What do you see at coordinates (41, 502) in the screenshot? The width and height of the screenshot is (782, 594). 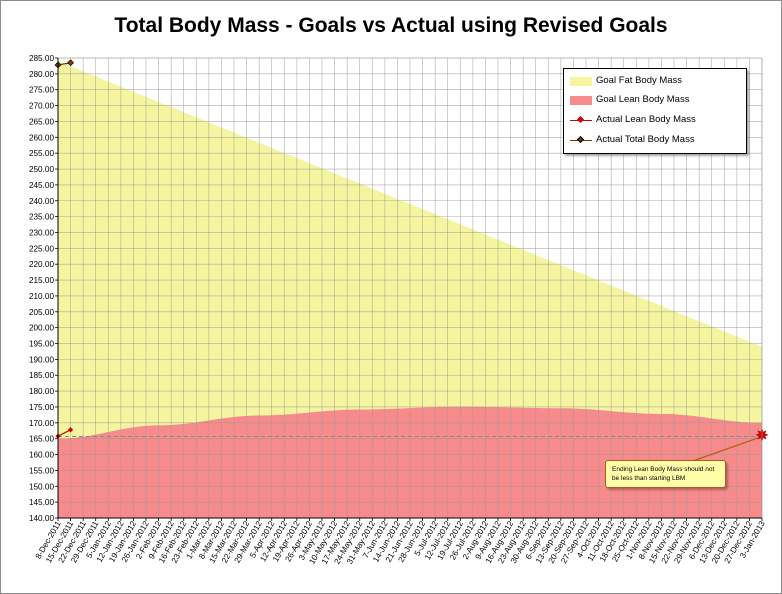 I see `y-tick-label: 145.00` at bounding box center [41, 502].